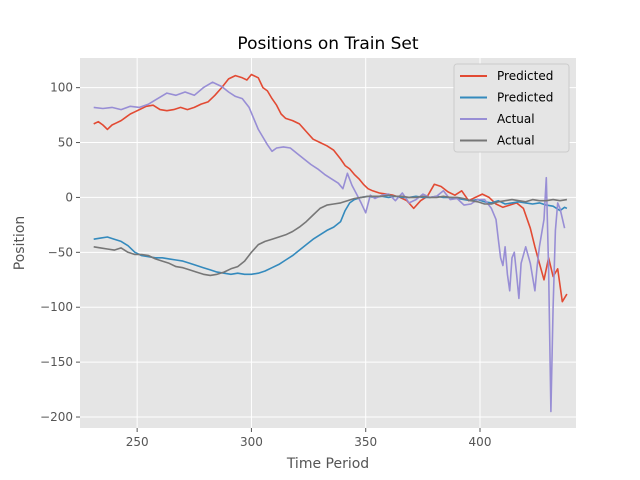  What do you see at coordinates (56, 307) in the screenshot?
I see `y-tick-label: −100` at bounding box center [56, 307].